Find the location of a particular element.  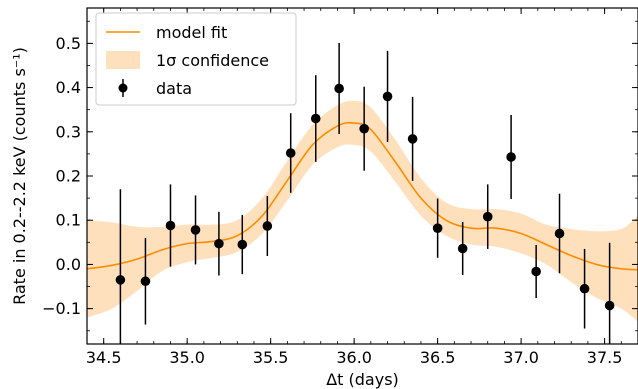

x-tick-label: 37.0 is located at coordinates (521, 357).